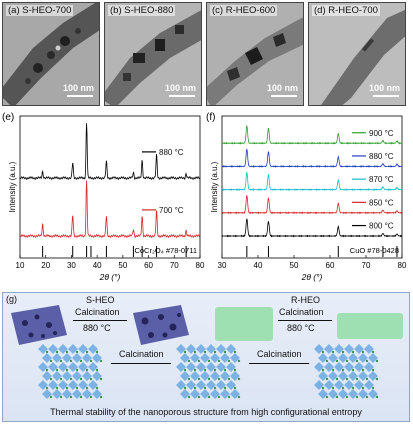 The height and width of the screenshot is (424, 413). Describe the element at coordinates (384, 88) in the screenshot. I see `scale-text-d: 100 nm` at that location.